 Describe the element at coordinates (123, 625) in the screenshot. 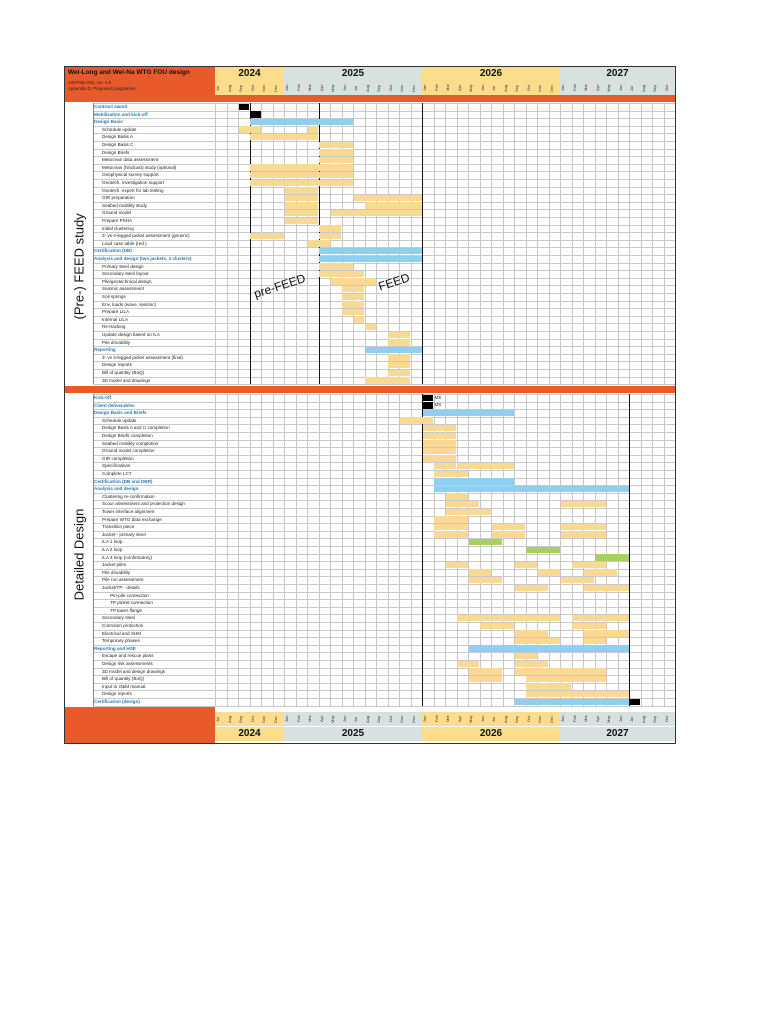

I see `task-label: Corrosion protection` at that location.